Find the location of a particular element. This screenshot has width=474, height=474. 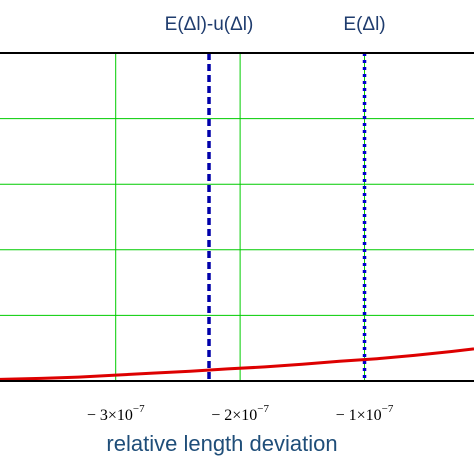

x-tick-label: − 1×10−7 is located at coordinates (365, 413).